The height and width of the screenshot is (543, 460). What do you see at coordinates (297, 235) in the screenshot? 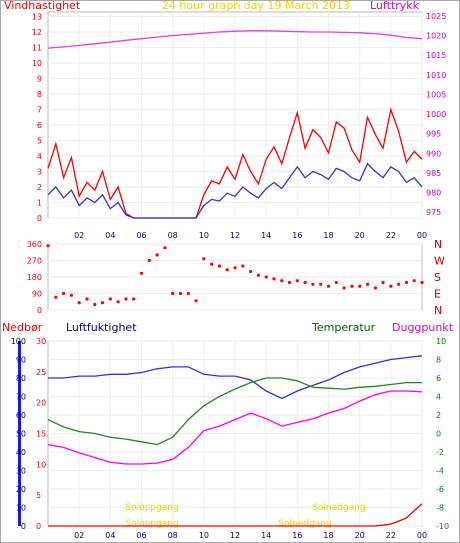
I see `x-tick-label: 16` at bounding box center [297, 235].